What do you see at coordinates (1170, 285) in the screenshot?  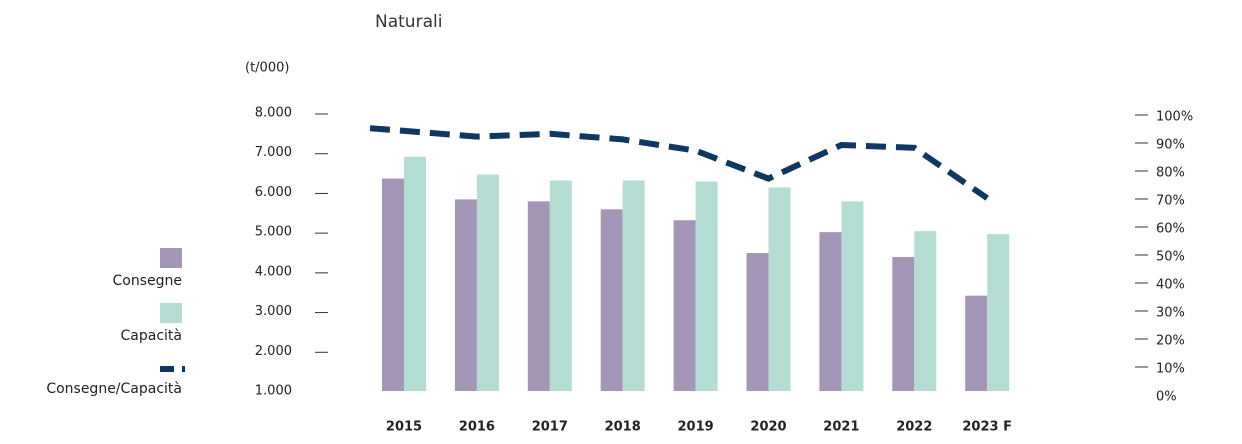 I see `y2-tick-label: 40%` at bounding box center [1170, 285].